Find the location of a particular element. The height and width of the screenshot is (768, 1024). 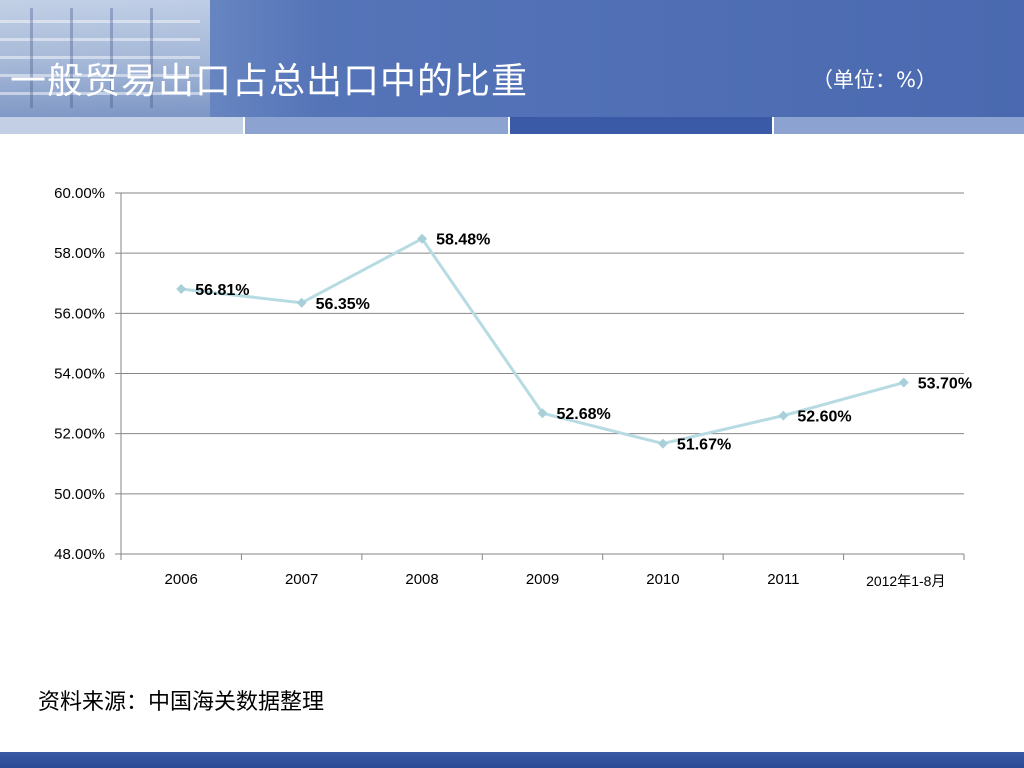

x-tick-label: 2011 is located at coordinates (783, 579).